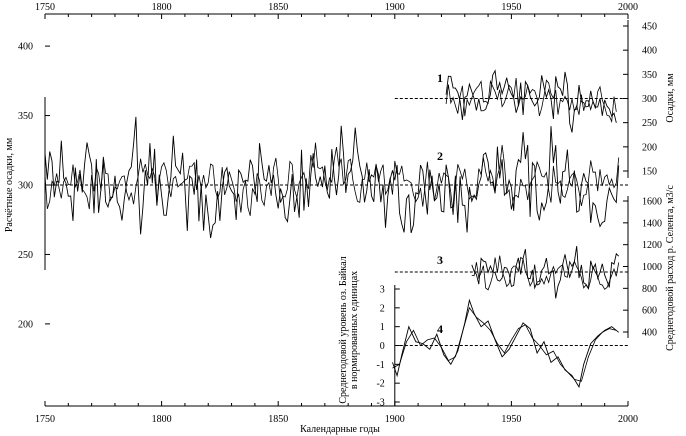  Describe the element at coordinates (162, 419) in the screenshot. I see `bottom-tick-label: 1800` at that location.